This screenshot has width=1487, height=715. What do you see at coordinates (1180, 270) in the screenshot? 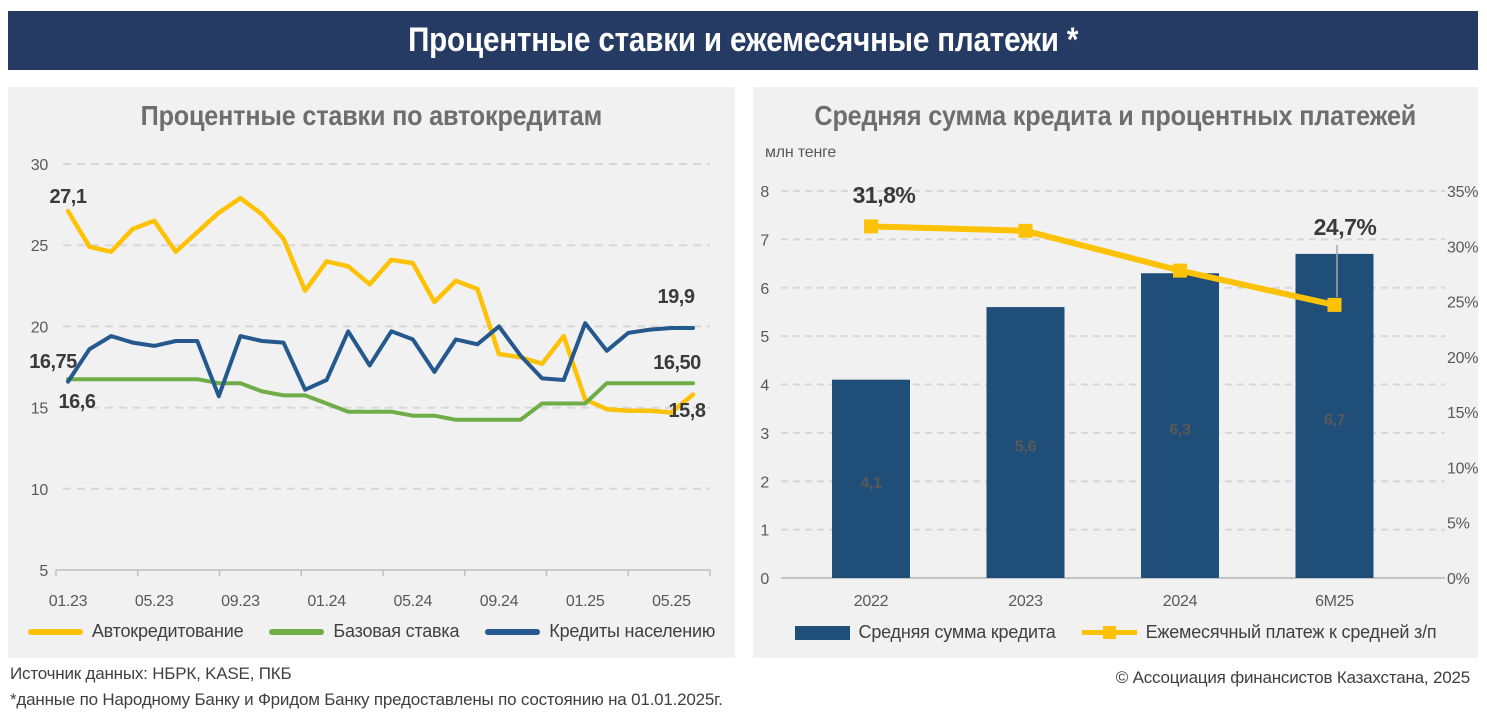
I see `payment-marker-2024` at bounding box center [1180, 270].